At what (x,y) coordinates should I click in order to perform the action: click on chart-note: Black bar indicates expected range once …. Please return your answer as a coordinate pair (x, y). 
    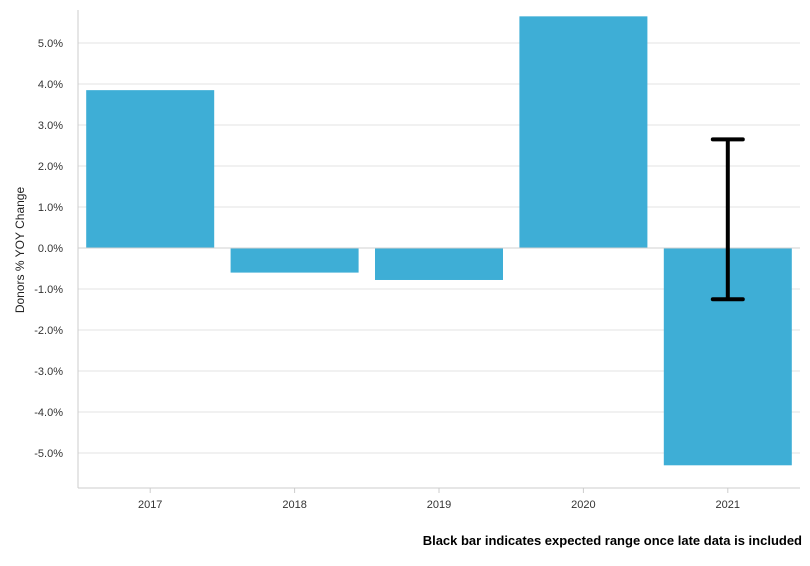
    Looking at the image, I should click on (612, 540).